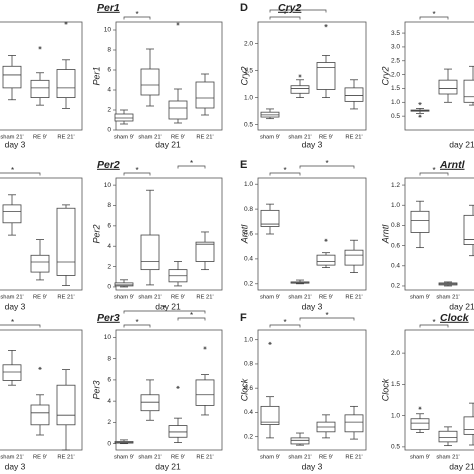  I want to click on y-tick-label: 1.2, so click(395, 185).